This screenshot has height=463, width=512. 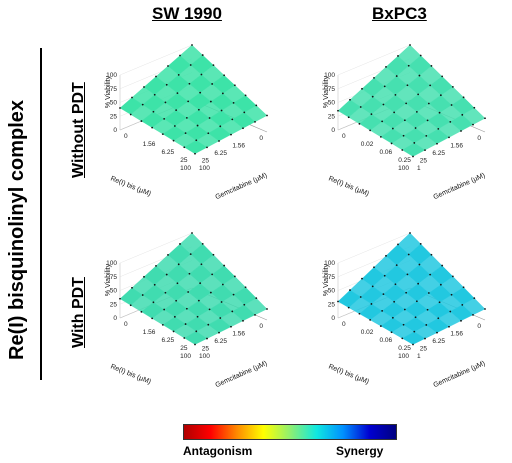 I want to click on z-tick-label: 75, so click(x=332, y=277).